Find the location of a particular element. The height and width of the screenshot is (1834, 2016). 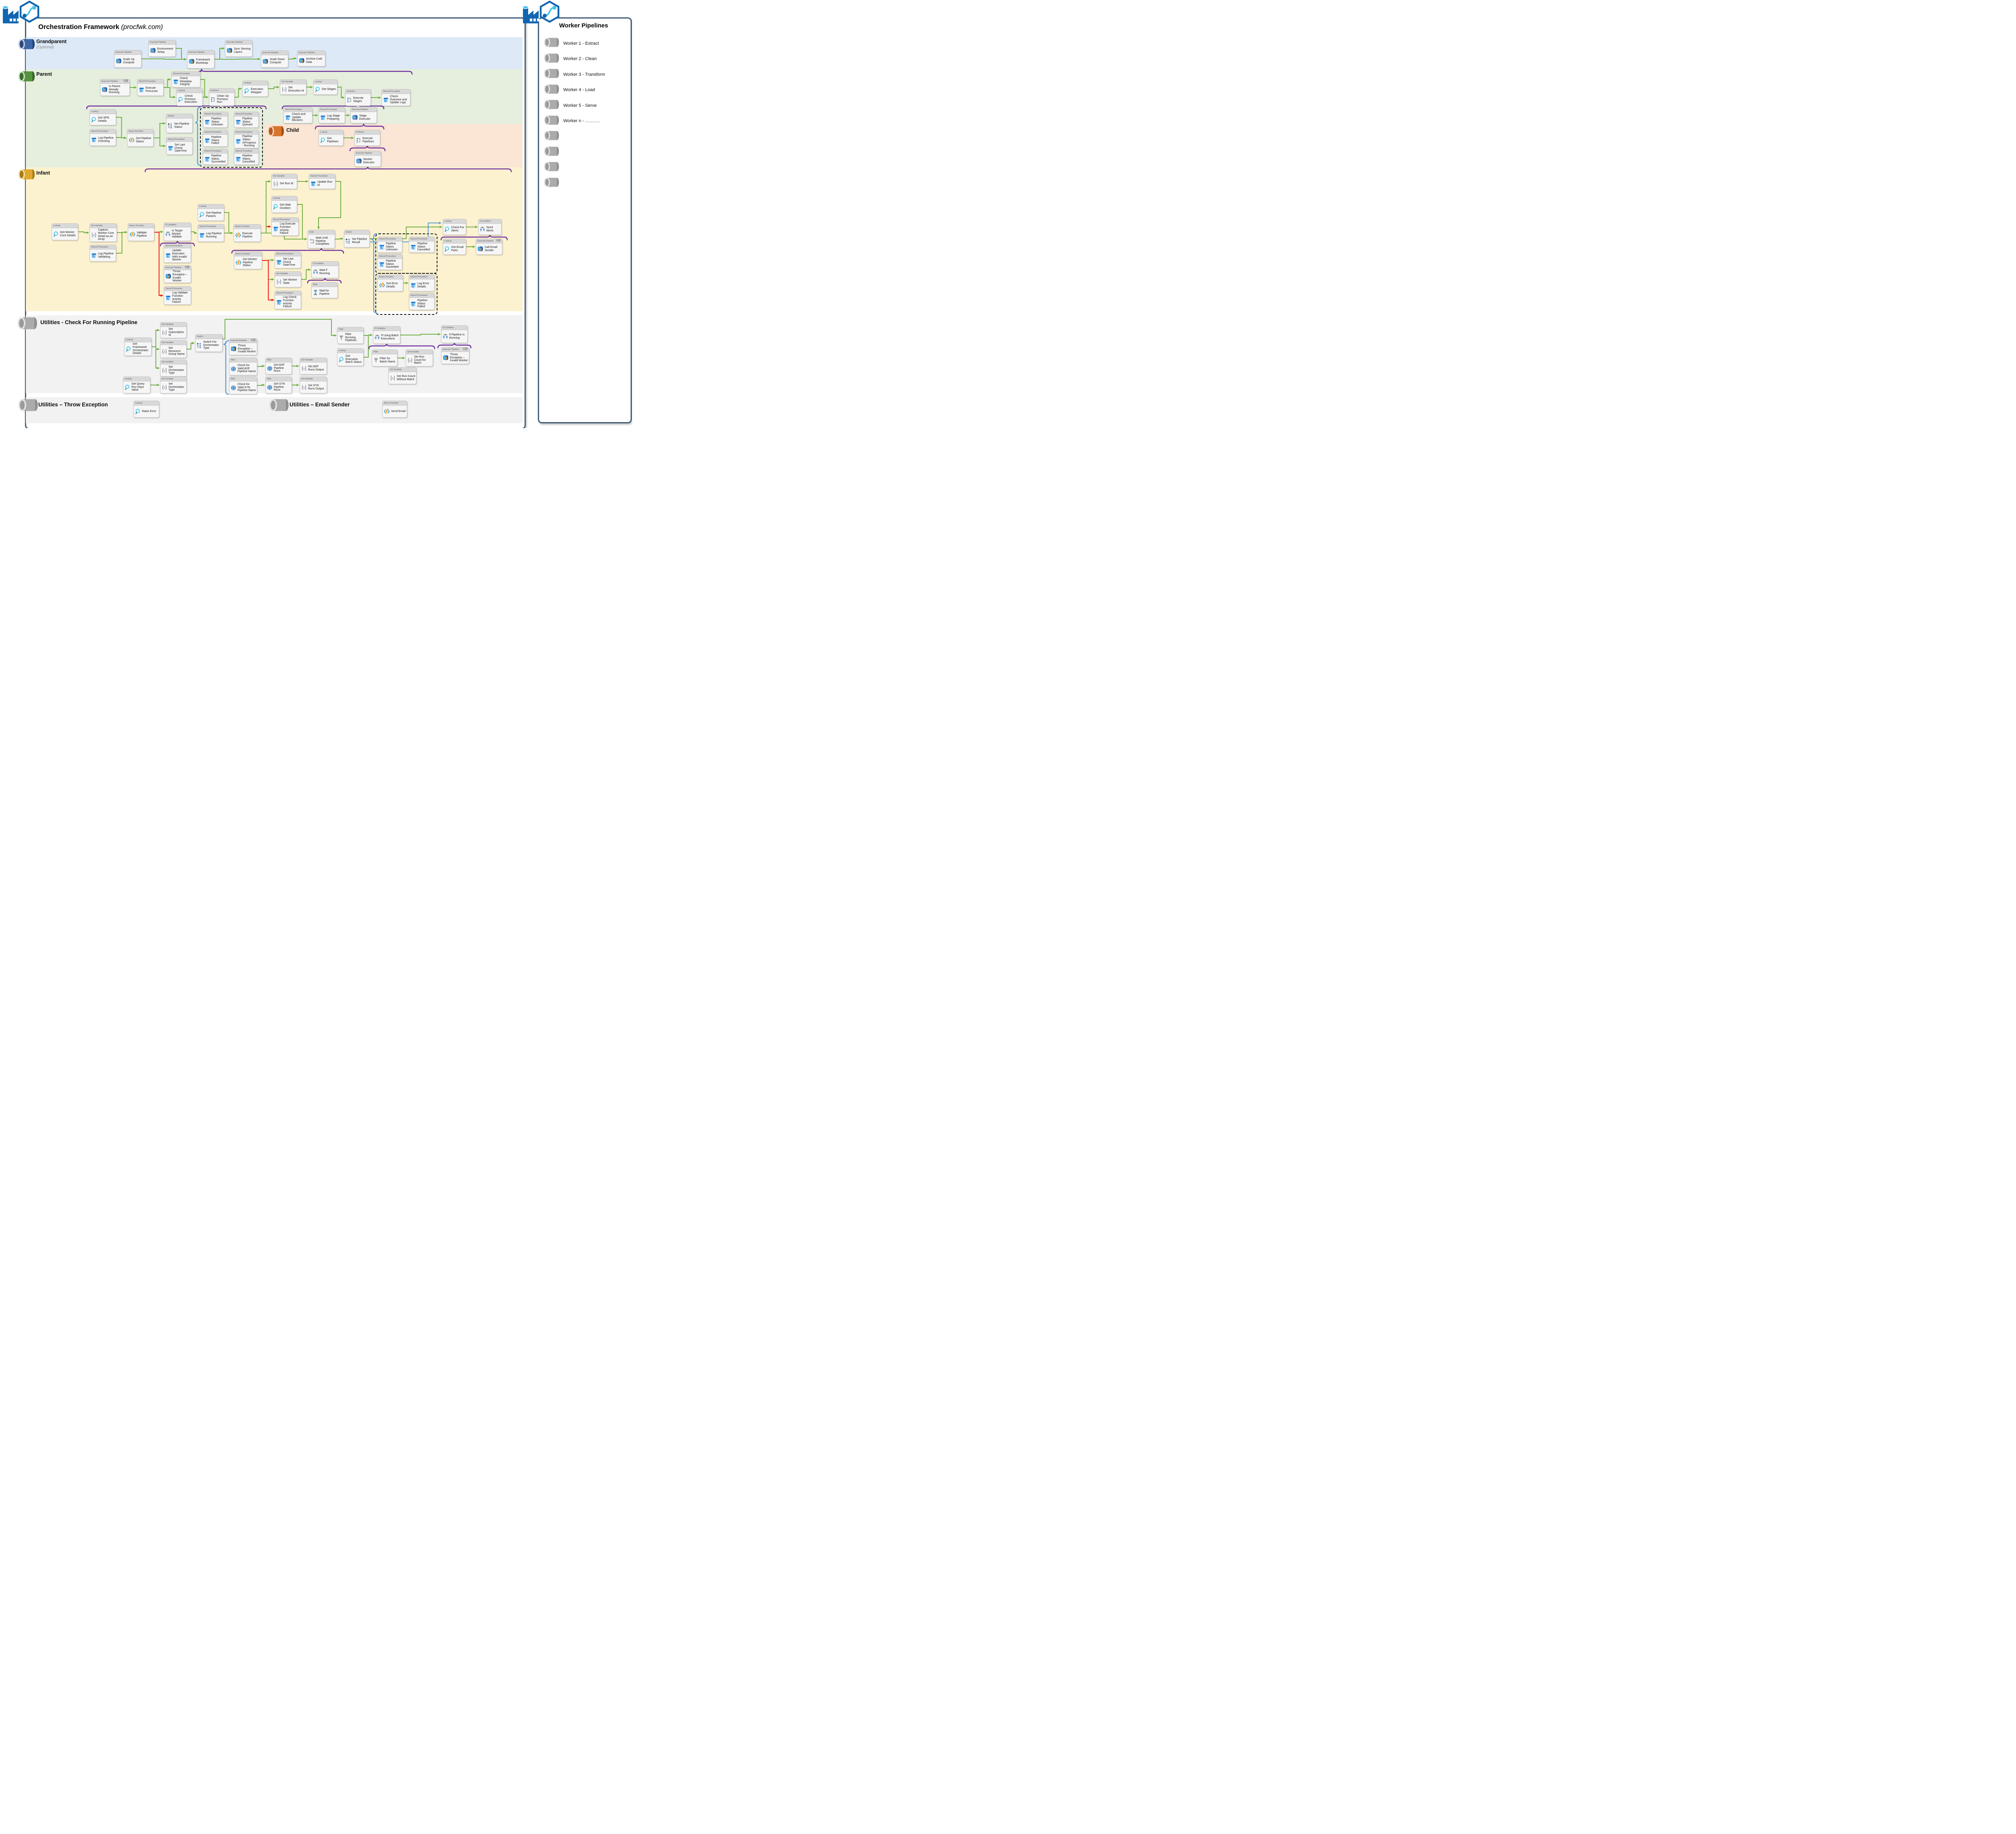

execute-pipeline-fn: Azure Function Execute Pipeline is located at coordinates (247, 233).